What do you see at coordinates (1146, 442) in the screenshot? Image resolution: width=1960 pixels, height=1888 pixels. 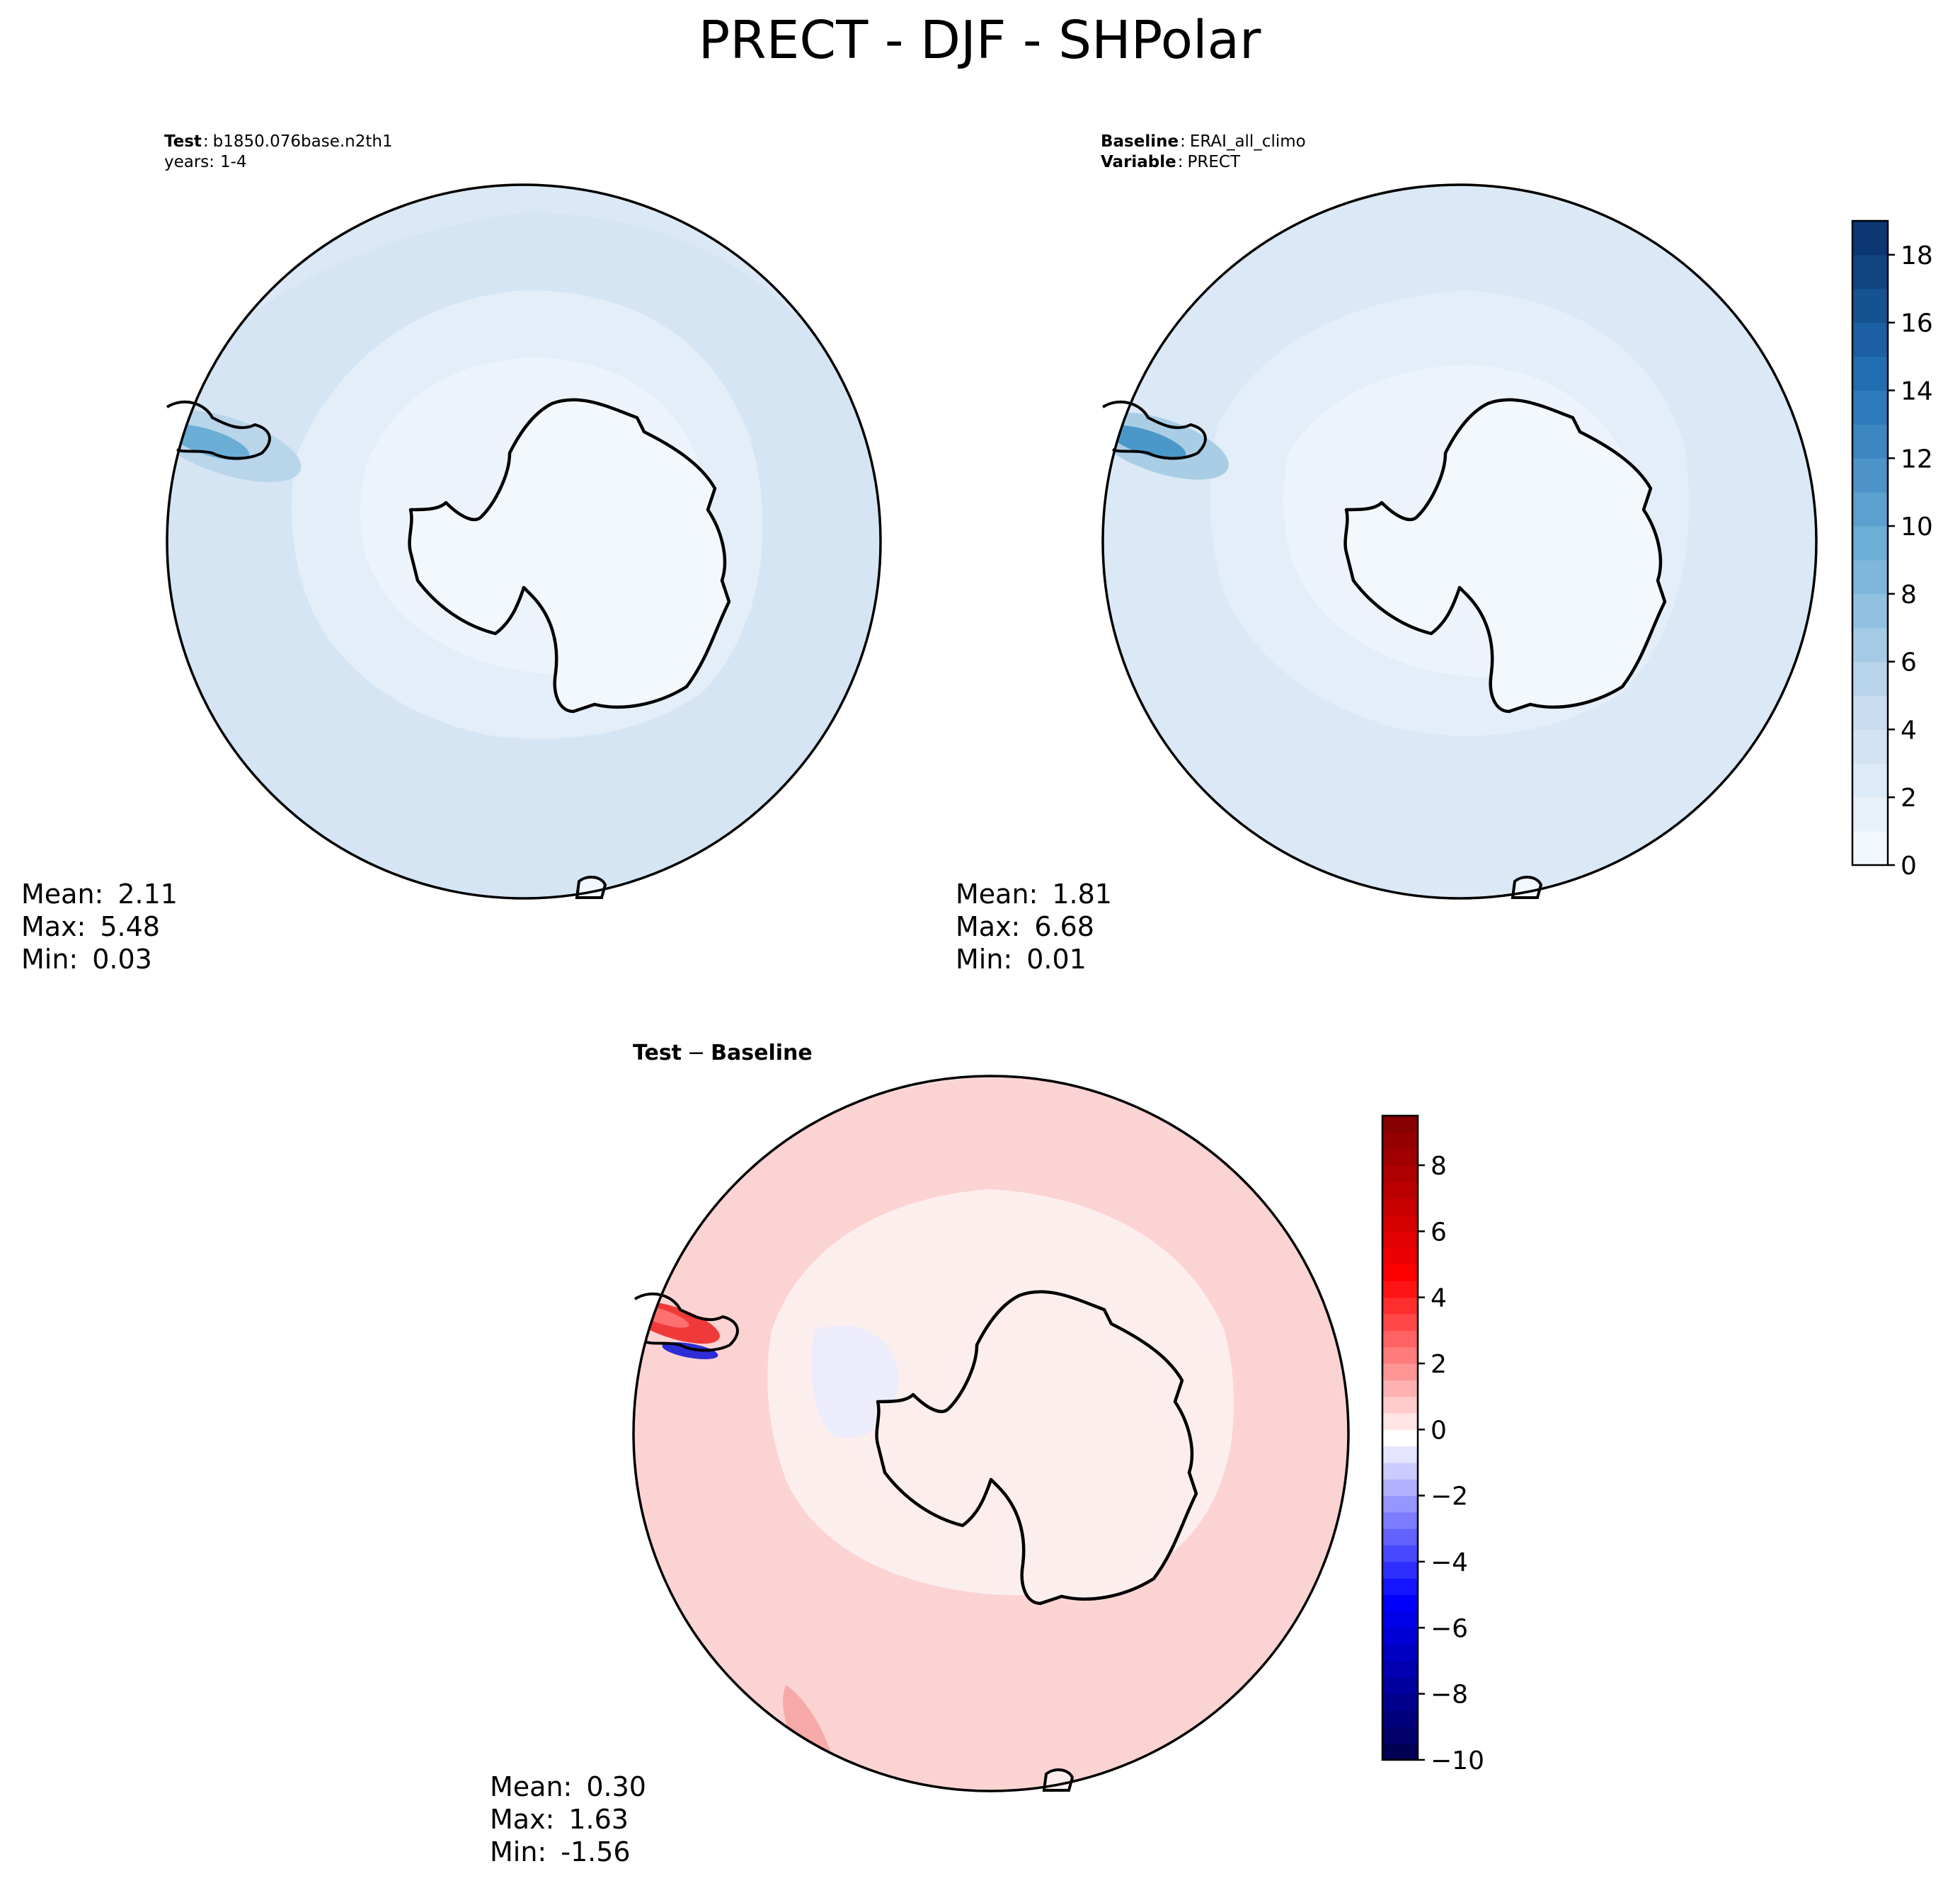 I see `baseline-precip-hotspot-inner` at bounding box center [1146, 442].